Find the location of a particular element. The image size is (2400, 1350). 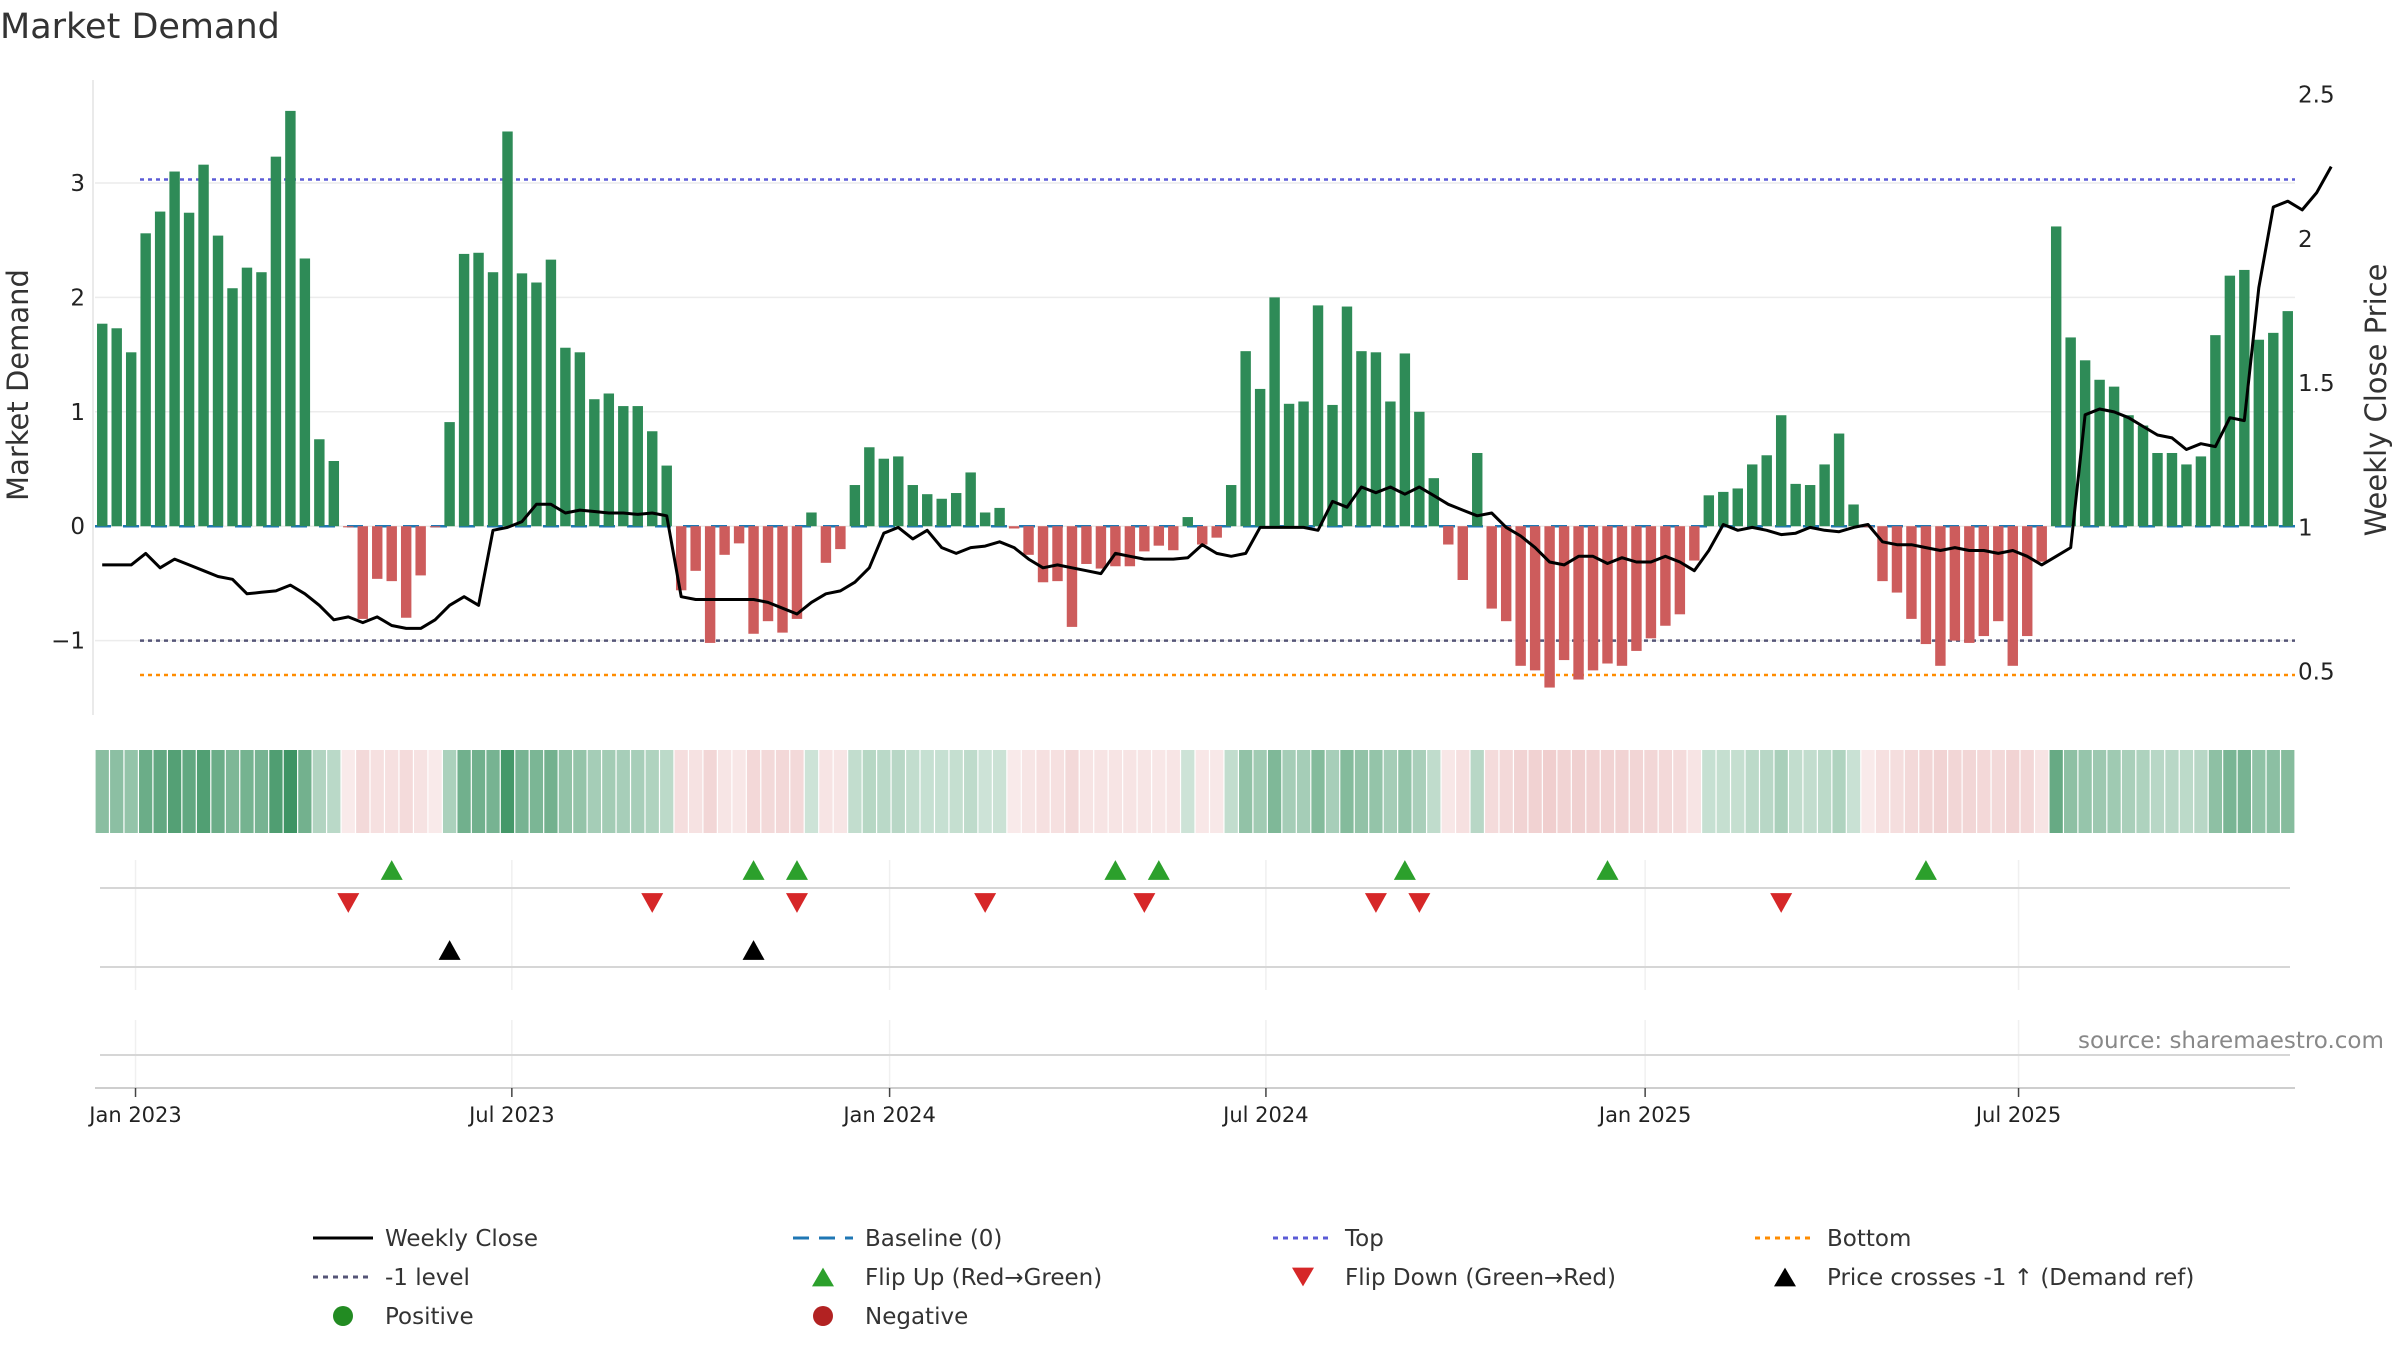

x-tick-label: Jul 2023 is located at coordinates (510, 1115).